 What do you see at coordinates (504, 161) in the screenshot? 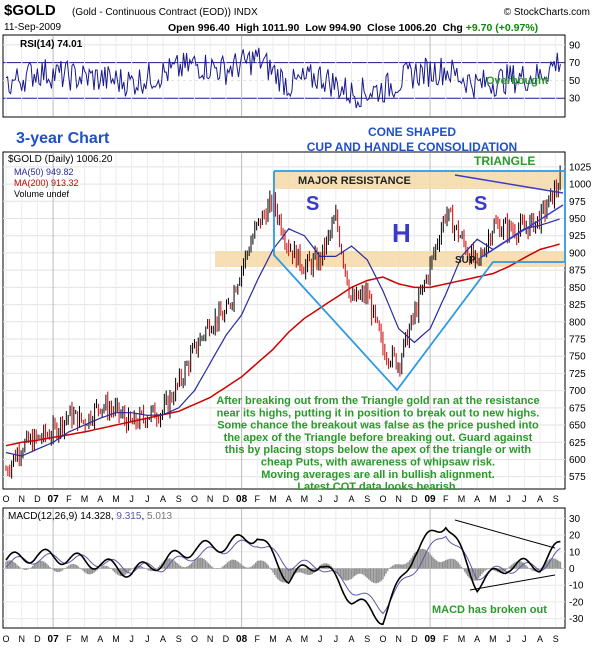
I see `triangle-label: TRIANGLE` at bounding box center [504, 161].